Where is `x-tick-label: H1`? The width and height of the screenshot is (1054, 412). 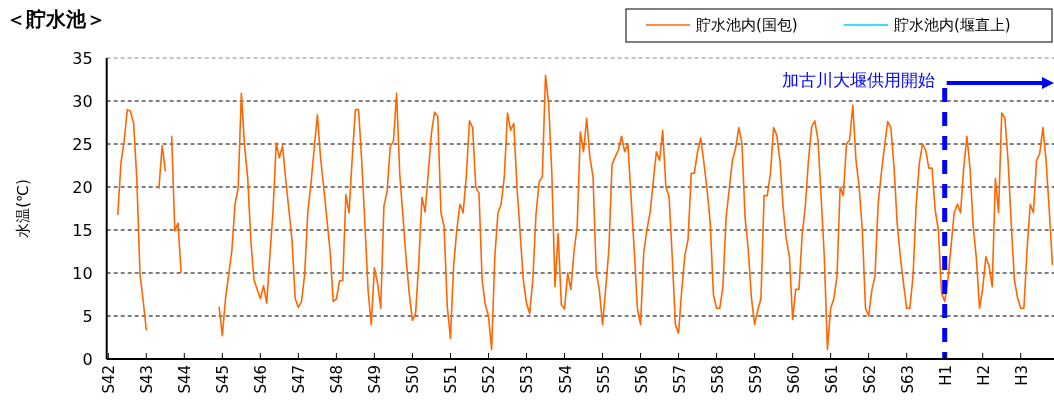 x-tick-label: H1 is located at coordinates (945, 375).